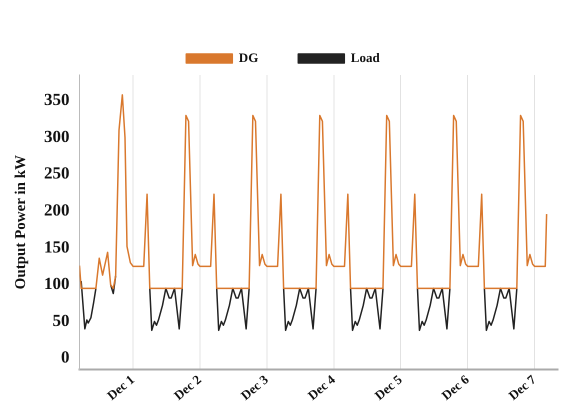 The image size is (572, 415). What do you see at coordinates (61, 320) in the screenshot?
I see `y-tick-label: 50` at bounding box center [61, 320].